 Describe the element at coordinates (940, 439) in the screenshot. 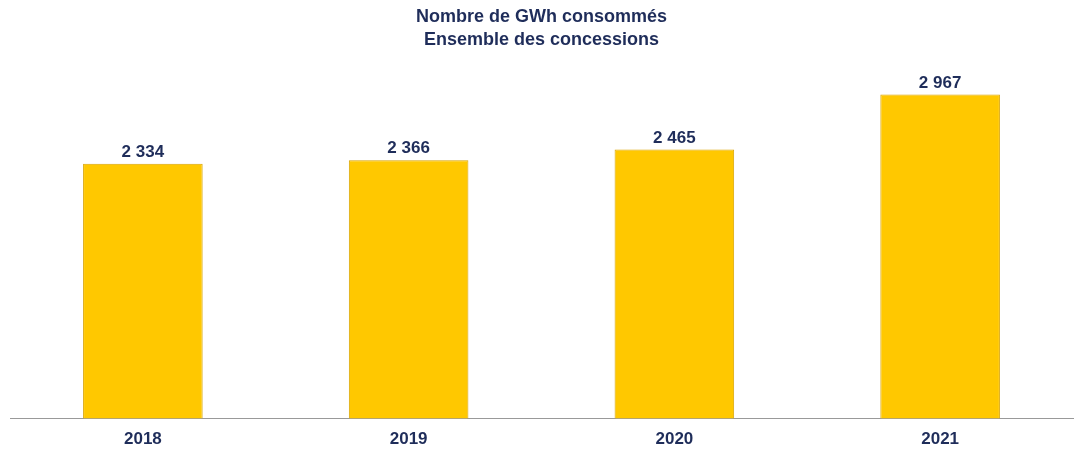

I see `x-tick-label: 2021` at that location.